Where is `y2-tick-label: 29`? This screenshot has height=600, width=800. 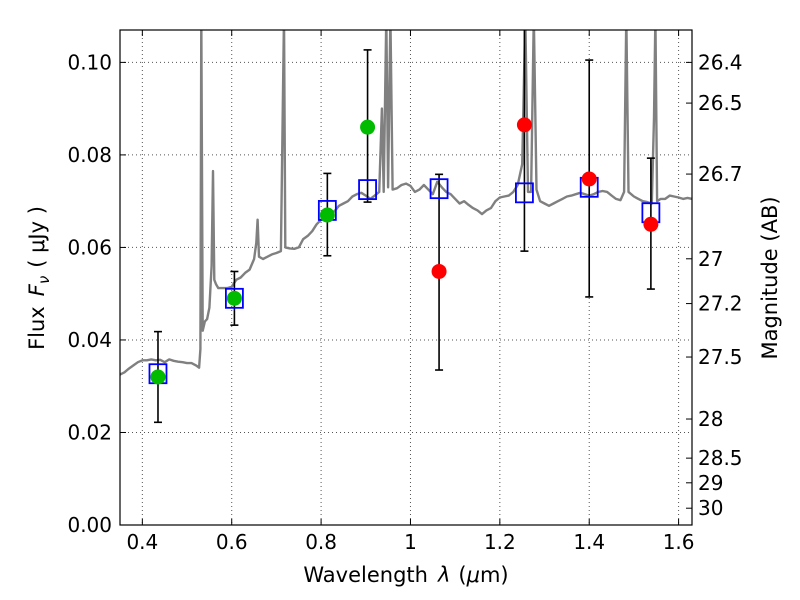 y2-tick-label: 29 is located at coordinates (710, 483).